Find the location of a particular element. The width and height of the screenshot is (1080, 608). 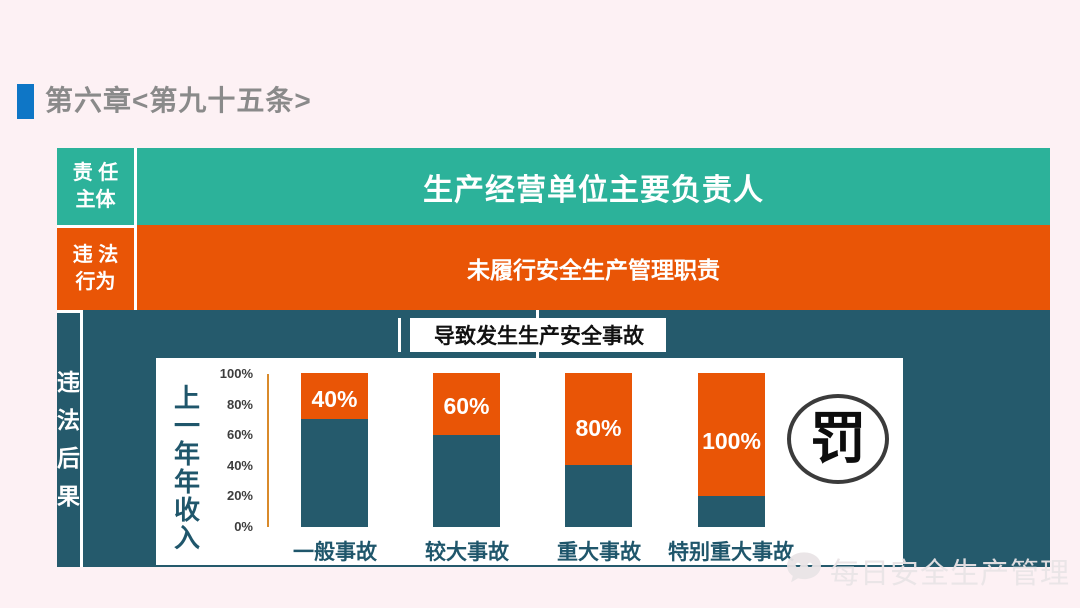

x-label-major-accident: 重大事故 is located at coordinates (599, 552).